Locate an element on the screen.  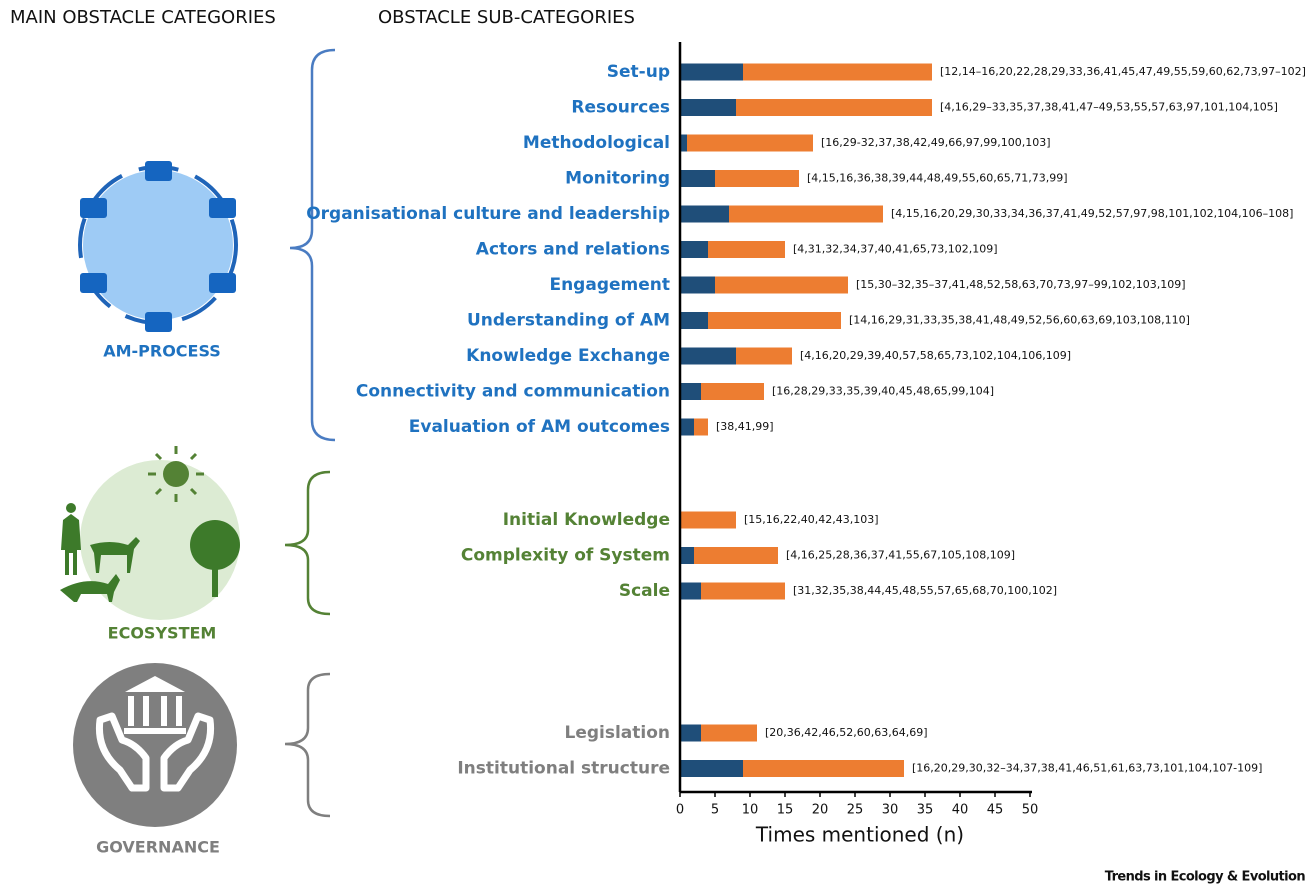
category-label: Legislation is located at coordinates (617, 733).